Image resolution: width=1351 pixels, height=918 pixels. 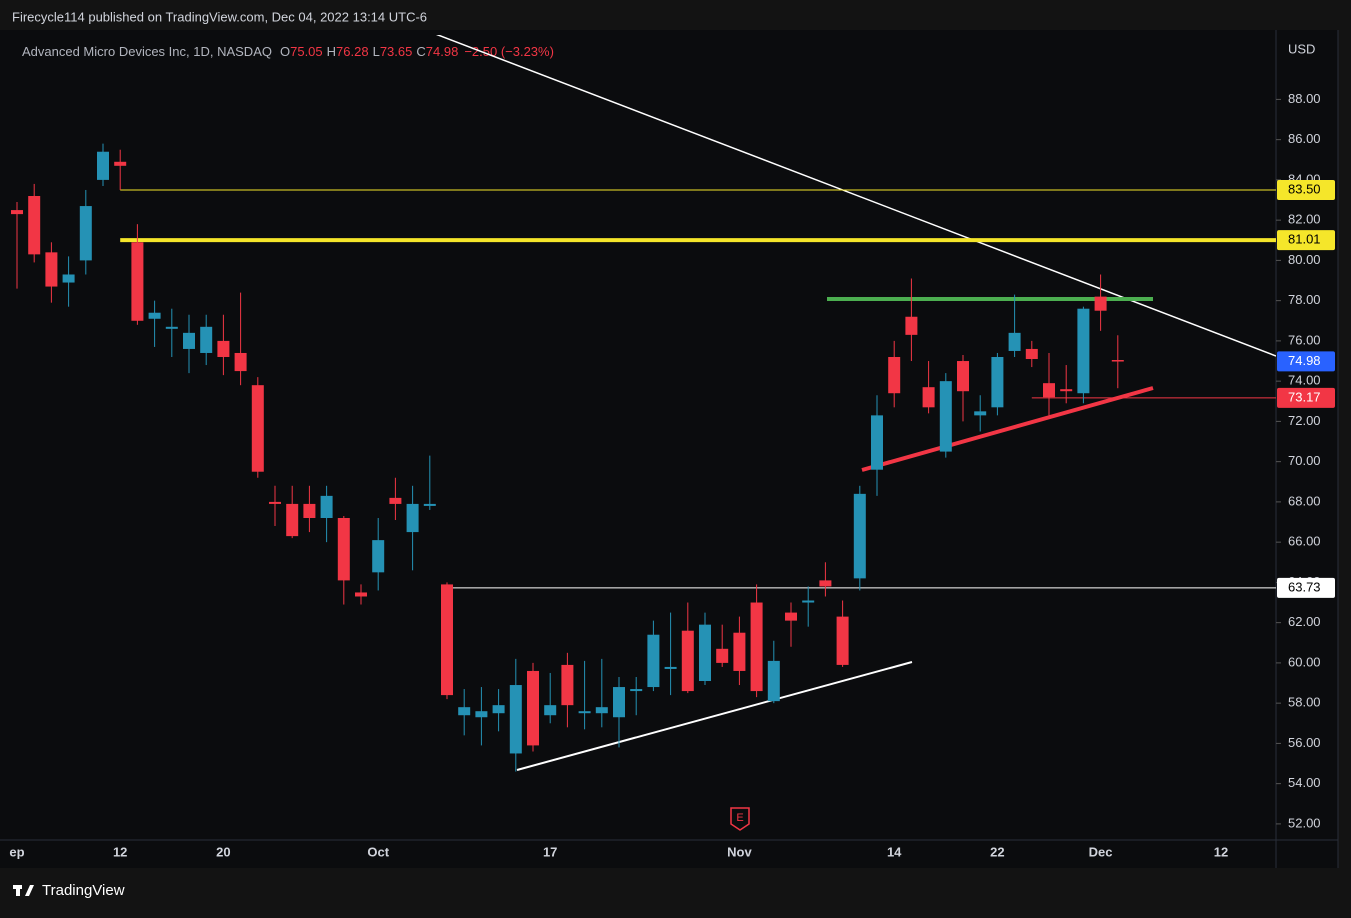 I want to click on y-tick-label: 86.00, so click(x=1304, y=138).